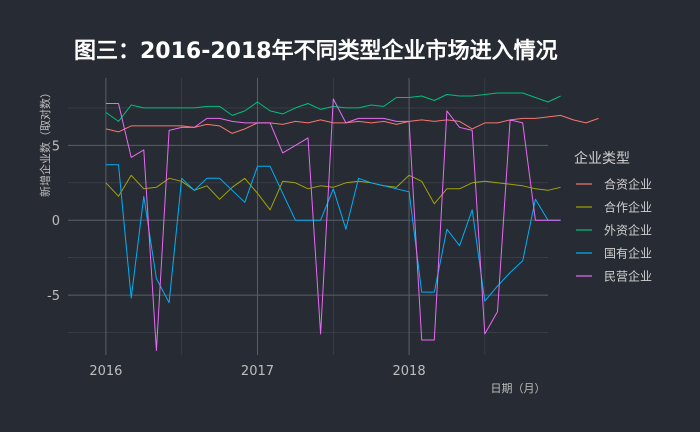  I want to click on legend-label: 民营企业, so click(628, 276).